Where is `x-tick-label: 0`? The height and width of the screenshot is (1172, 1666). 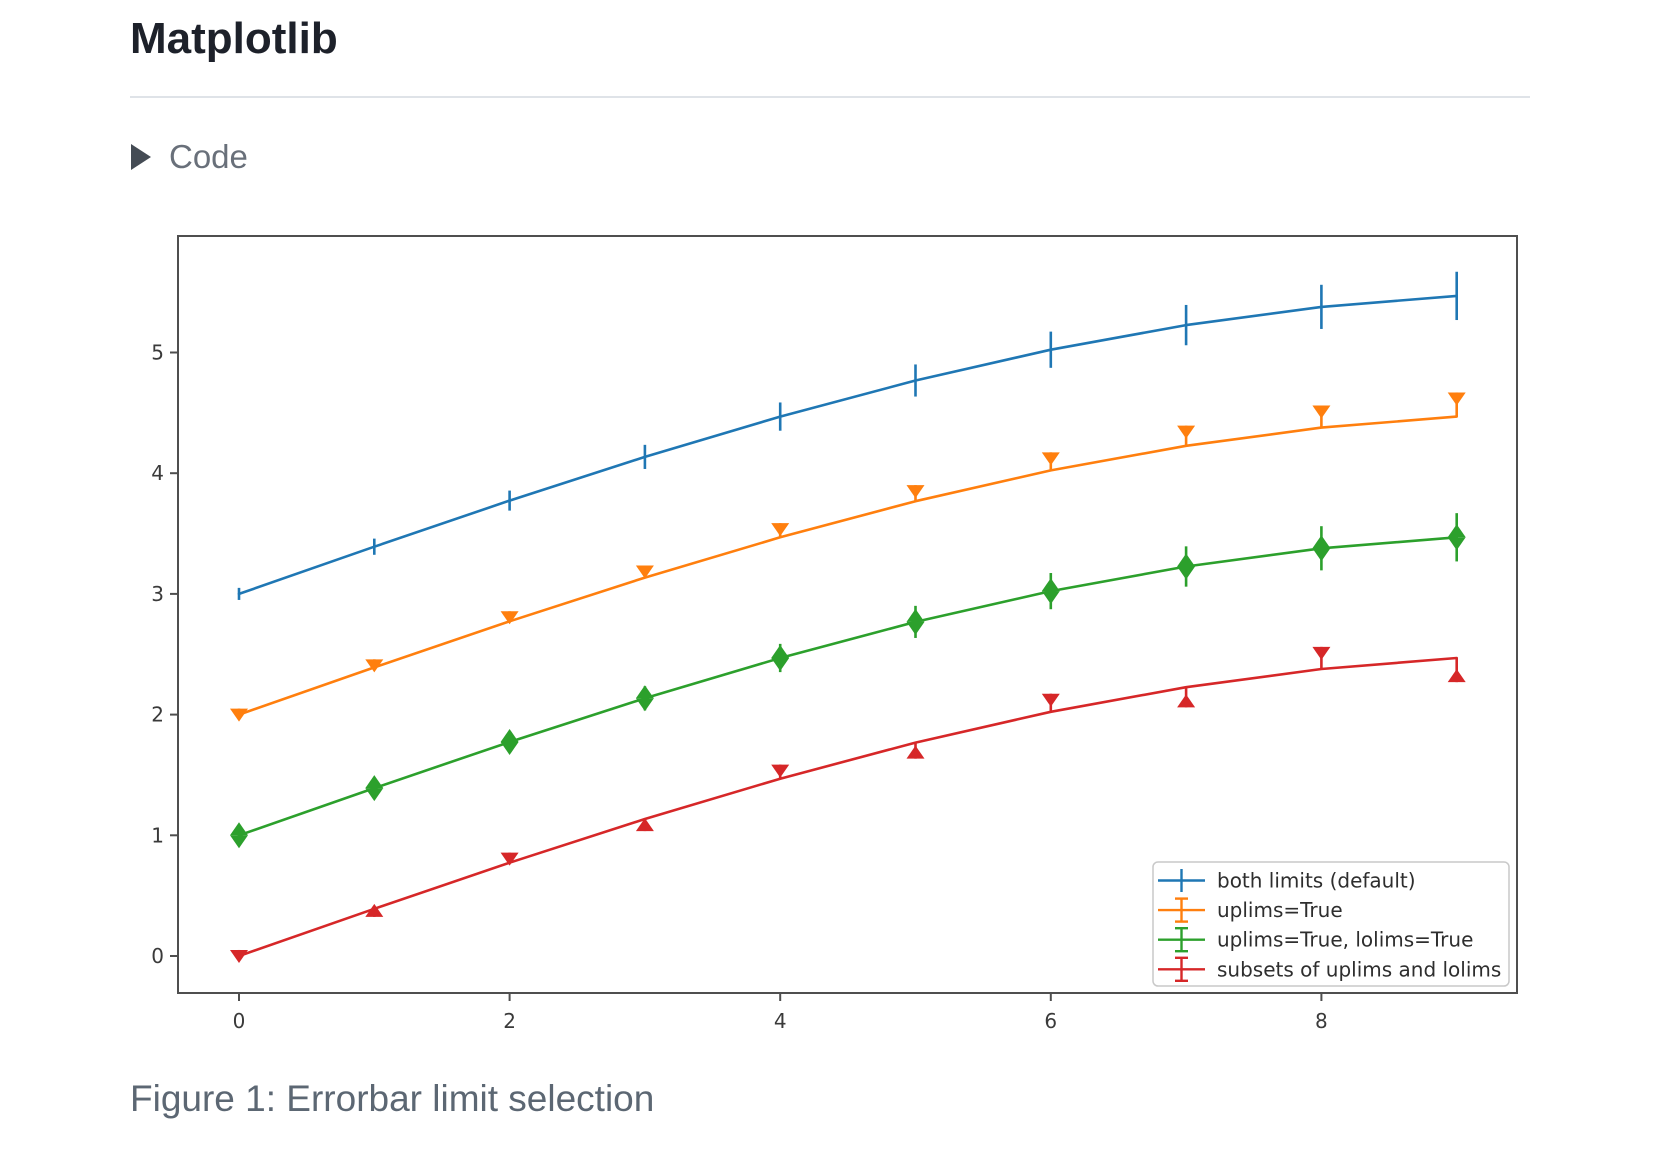
x-tick-label: 0 is located at coordinates (239, 1021).